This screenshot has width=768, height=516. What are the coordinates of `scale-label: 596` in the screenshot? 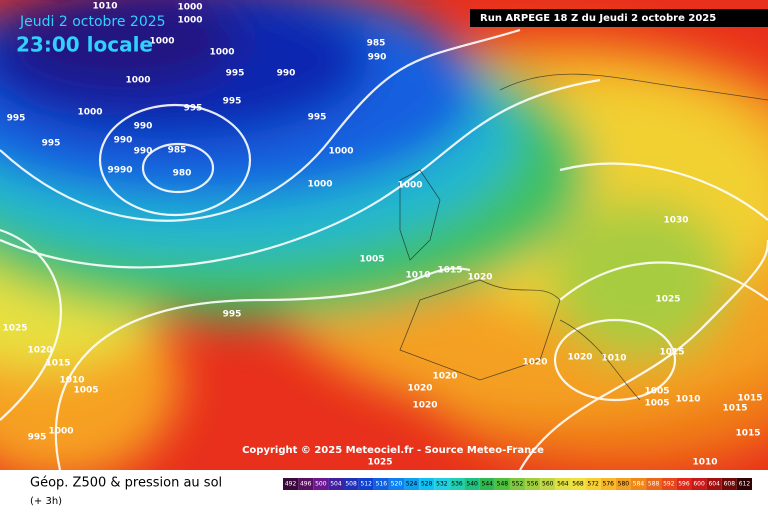 It's located at (684, 484).